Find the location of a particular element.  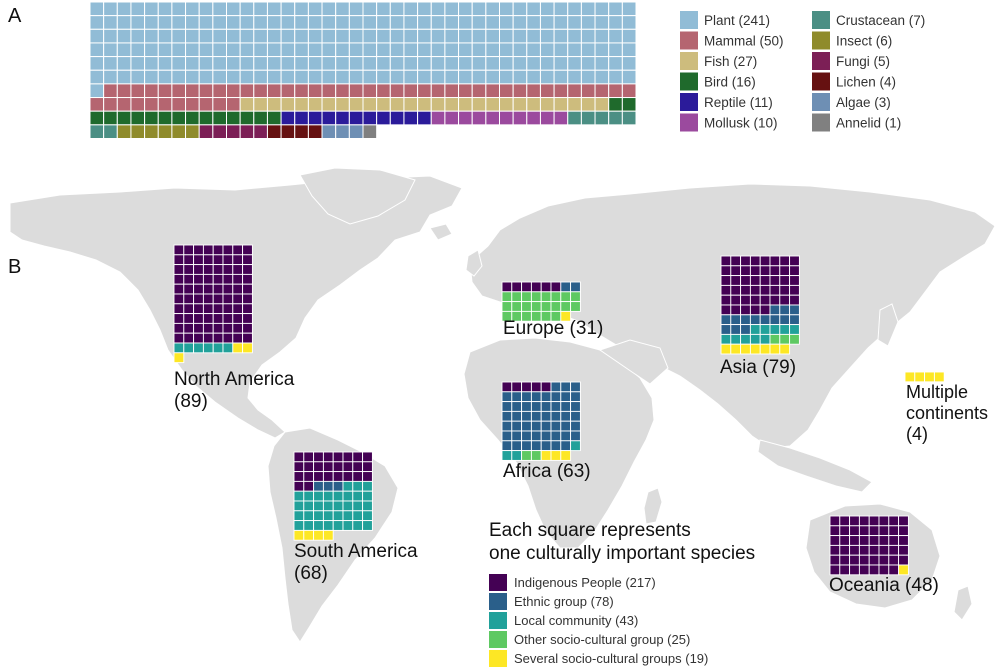

species-legend-item-mammal: Mammal (50) is located at coordinates (732, 40).